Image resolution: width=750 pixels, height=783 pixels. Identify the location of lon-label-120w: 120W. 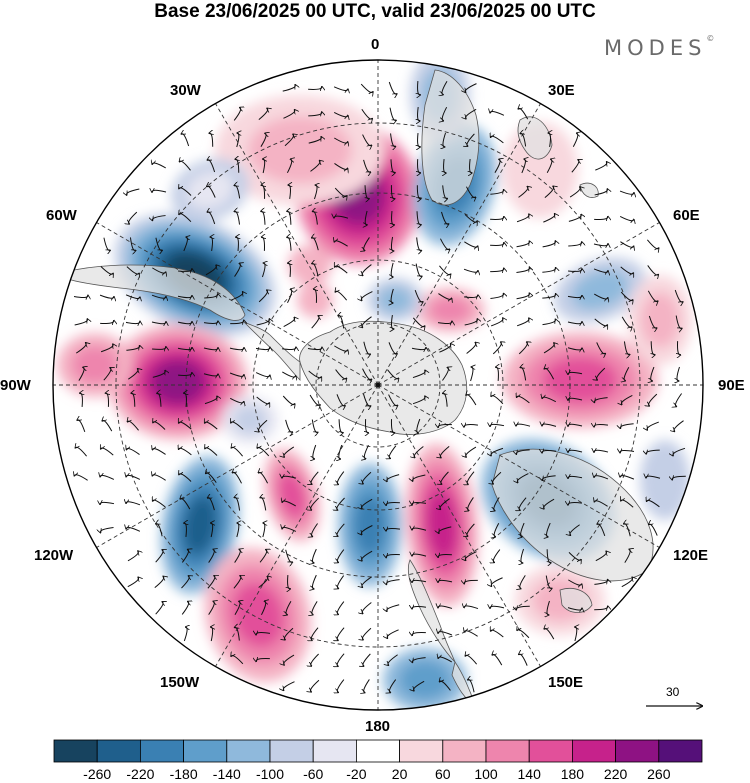
(54, 555).